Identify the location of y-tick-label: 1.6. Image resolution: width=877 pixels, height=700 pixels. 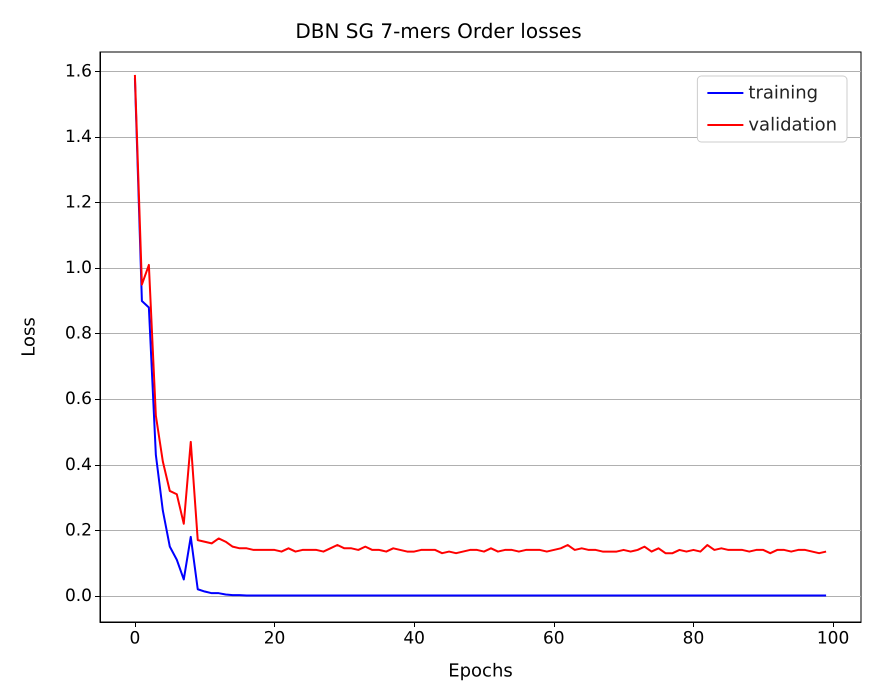
(78, 72).